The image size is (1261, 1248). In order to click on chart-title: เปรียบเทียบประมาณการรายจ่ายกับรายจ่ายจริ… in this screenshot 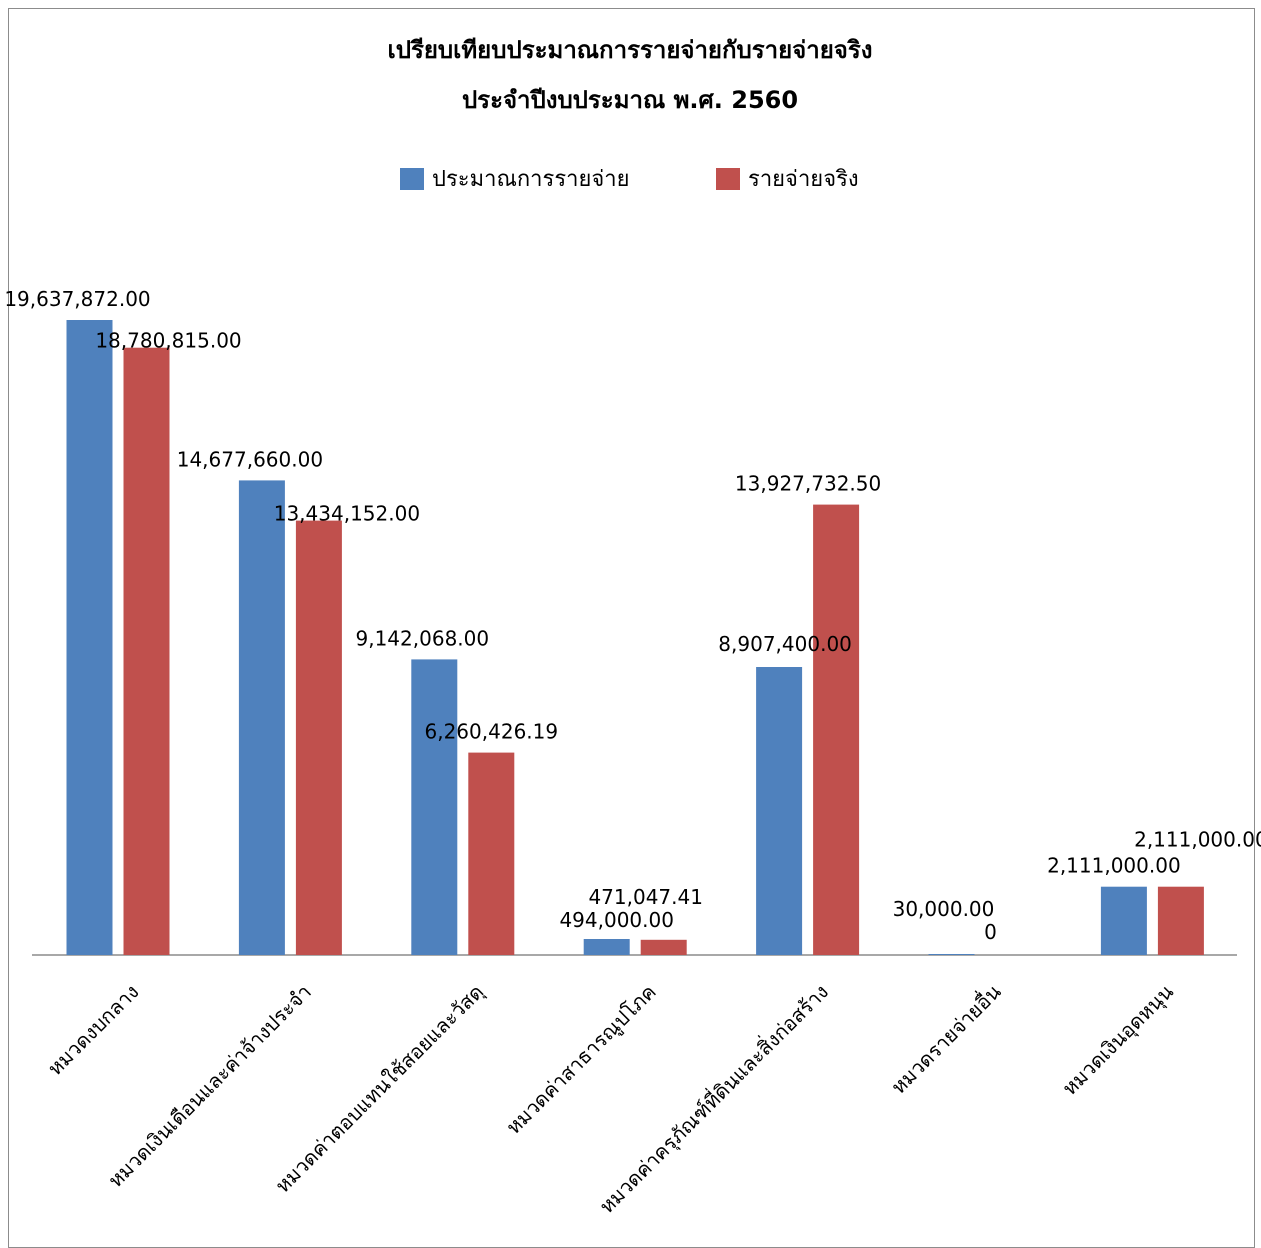, I will do `click(630, 50)`.